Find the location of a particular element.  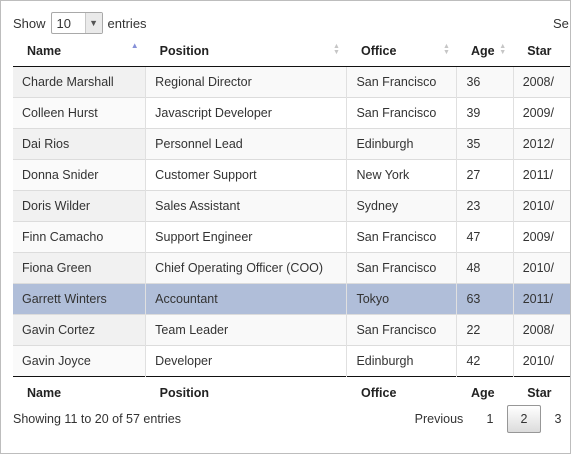

column-header-label: Star is located at coordinates (539, 50).